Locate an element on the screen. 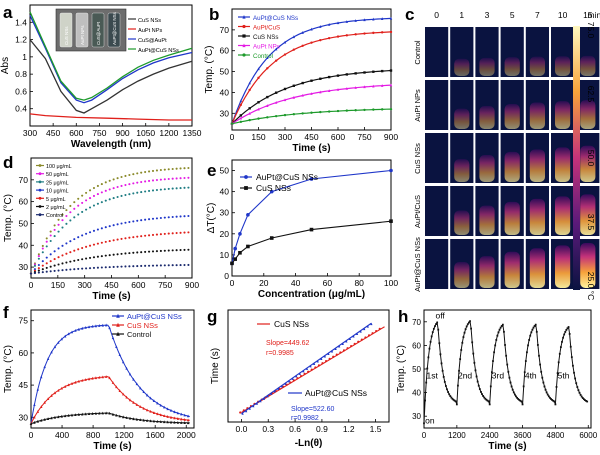 Image resolution: width=600 pixels, height=455 pixels. row-label: AuPt/CuS is located at coordinates (417, 211).